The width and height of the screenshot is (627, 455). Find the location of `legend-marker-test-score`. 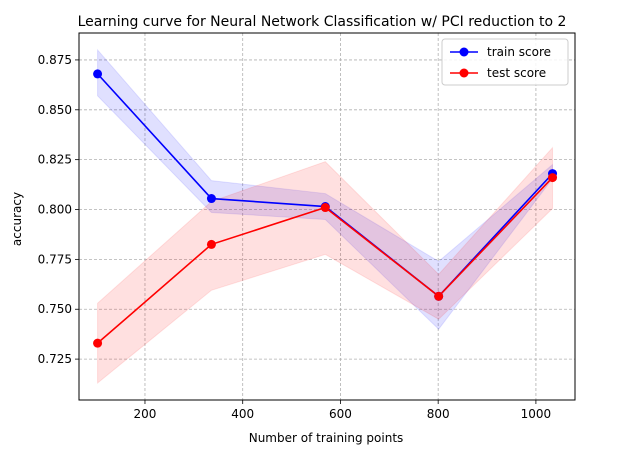

legend-marker-test-score is located at coordinates (464, 73).